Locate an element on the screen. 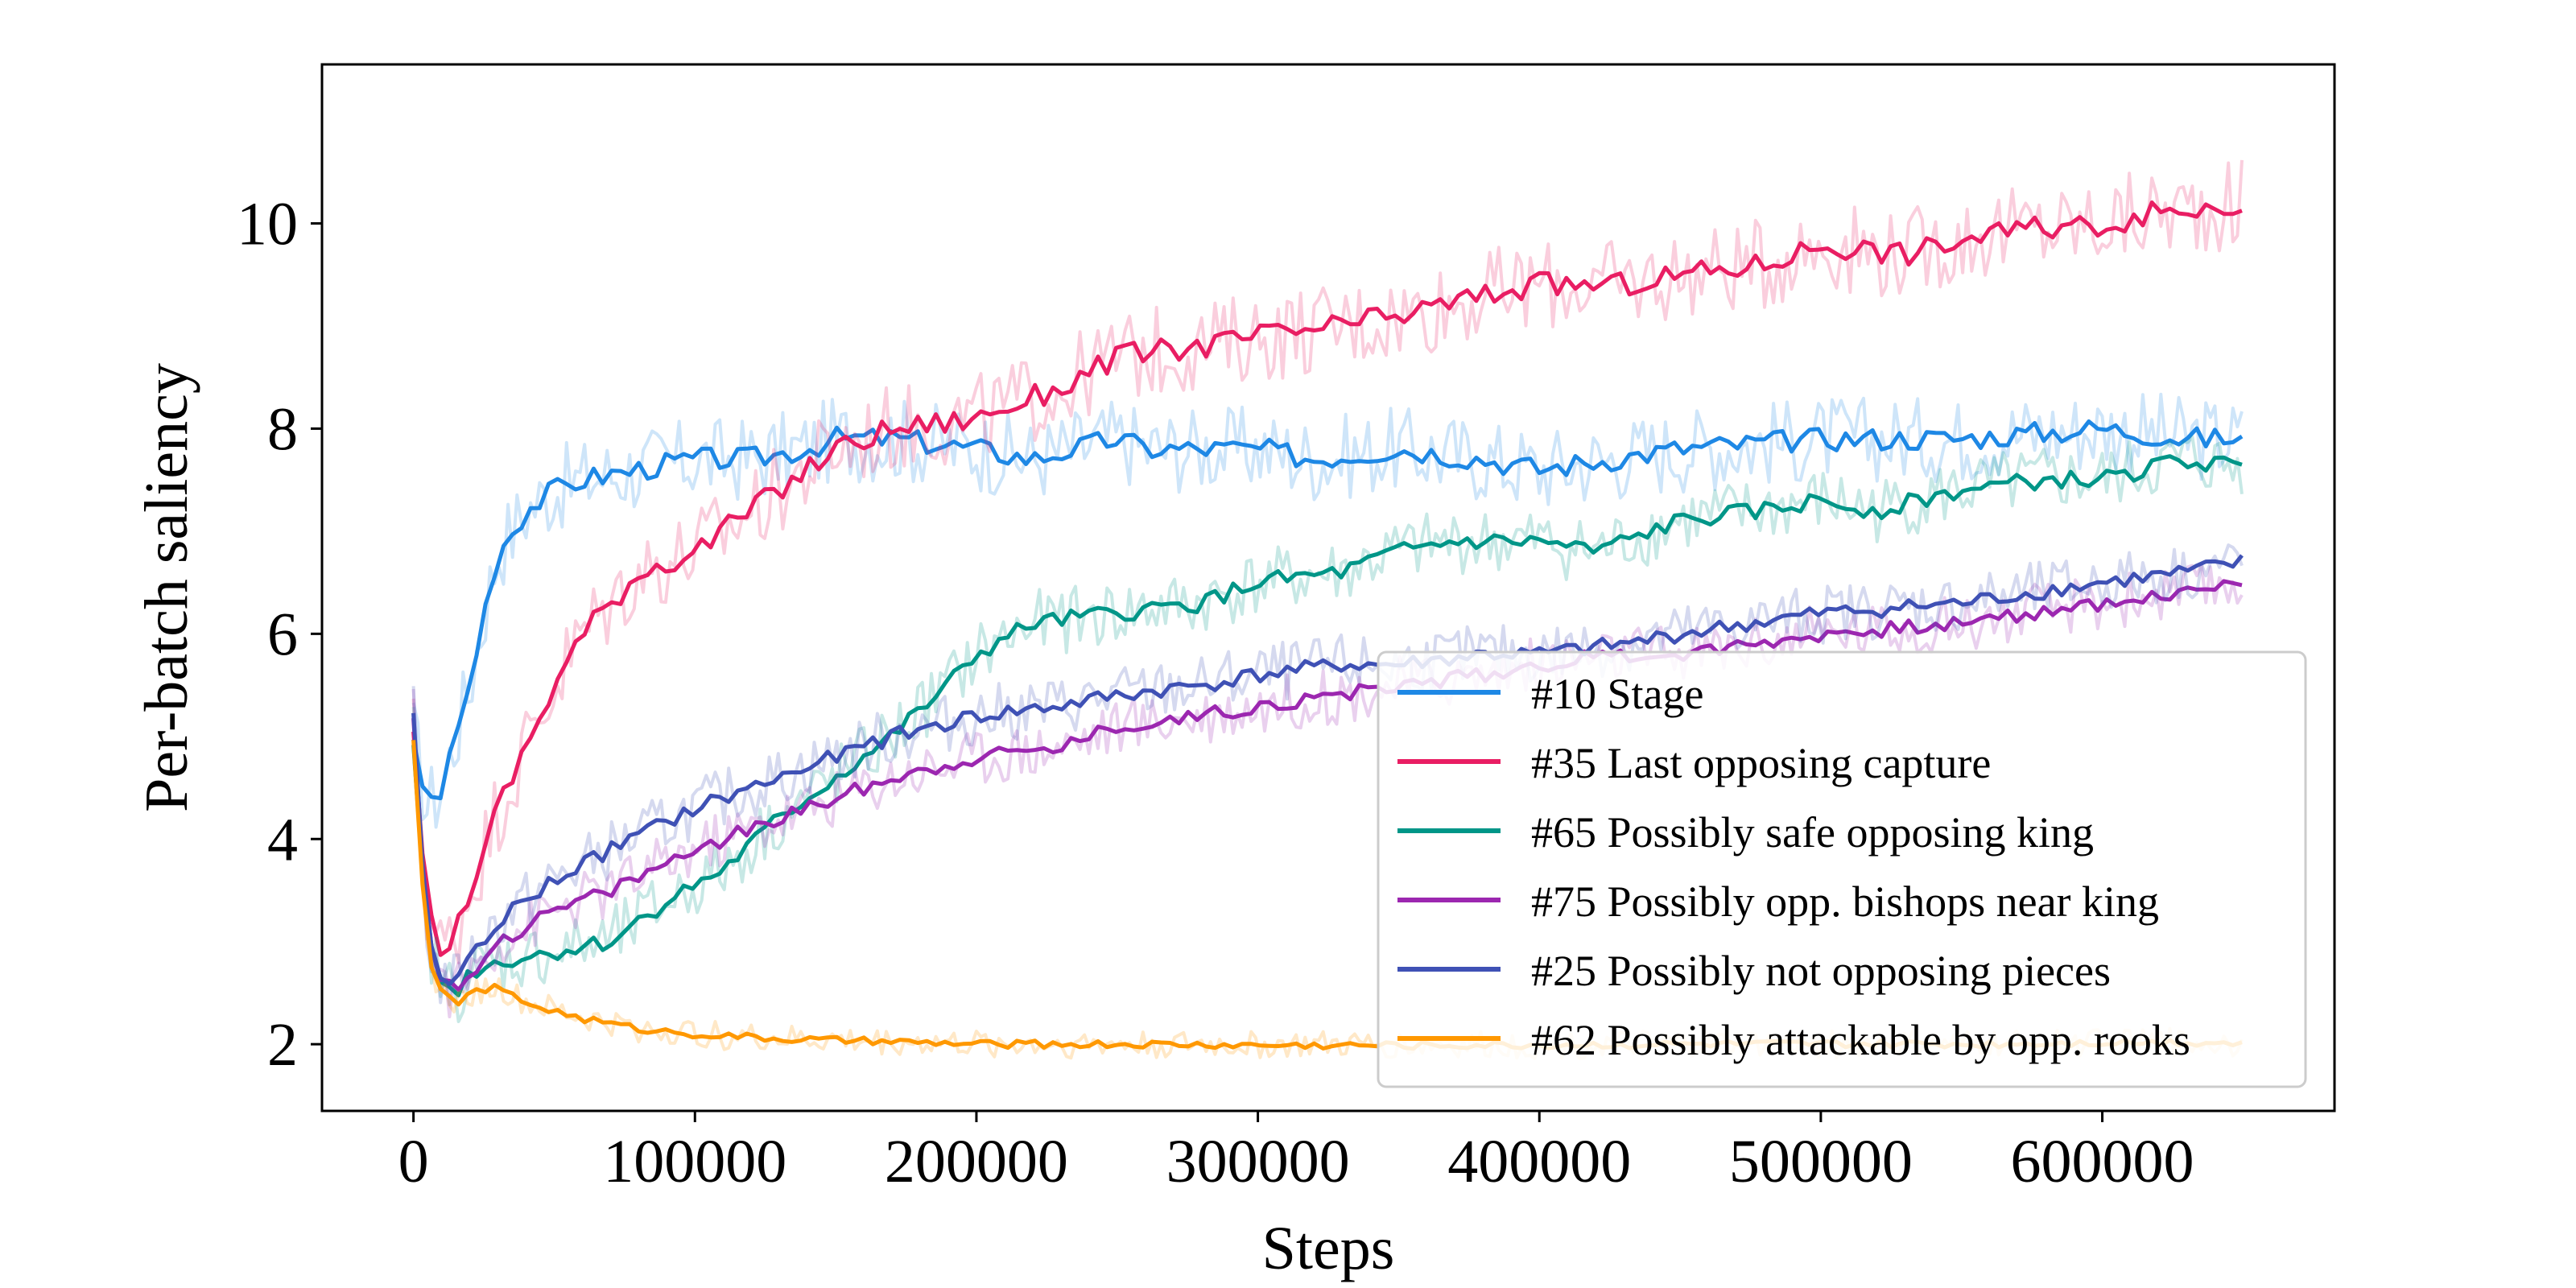  legend-label-75-possibly-opp-bishops-near-king: #75 Possibly opp. bishops near king is located at coordinates (1845, 901).